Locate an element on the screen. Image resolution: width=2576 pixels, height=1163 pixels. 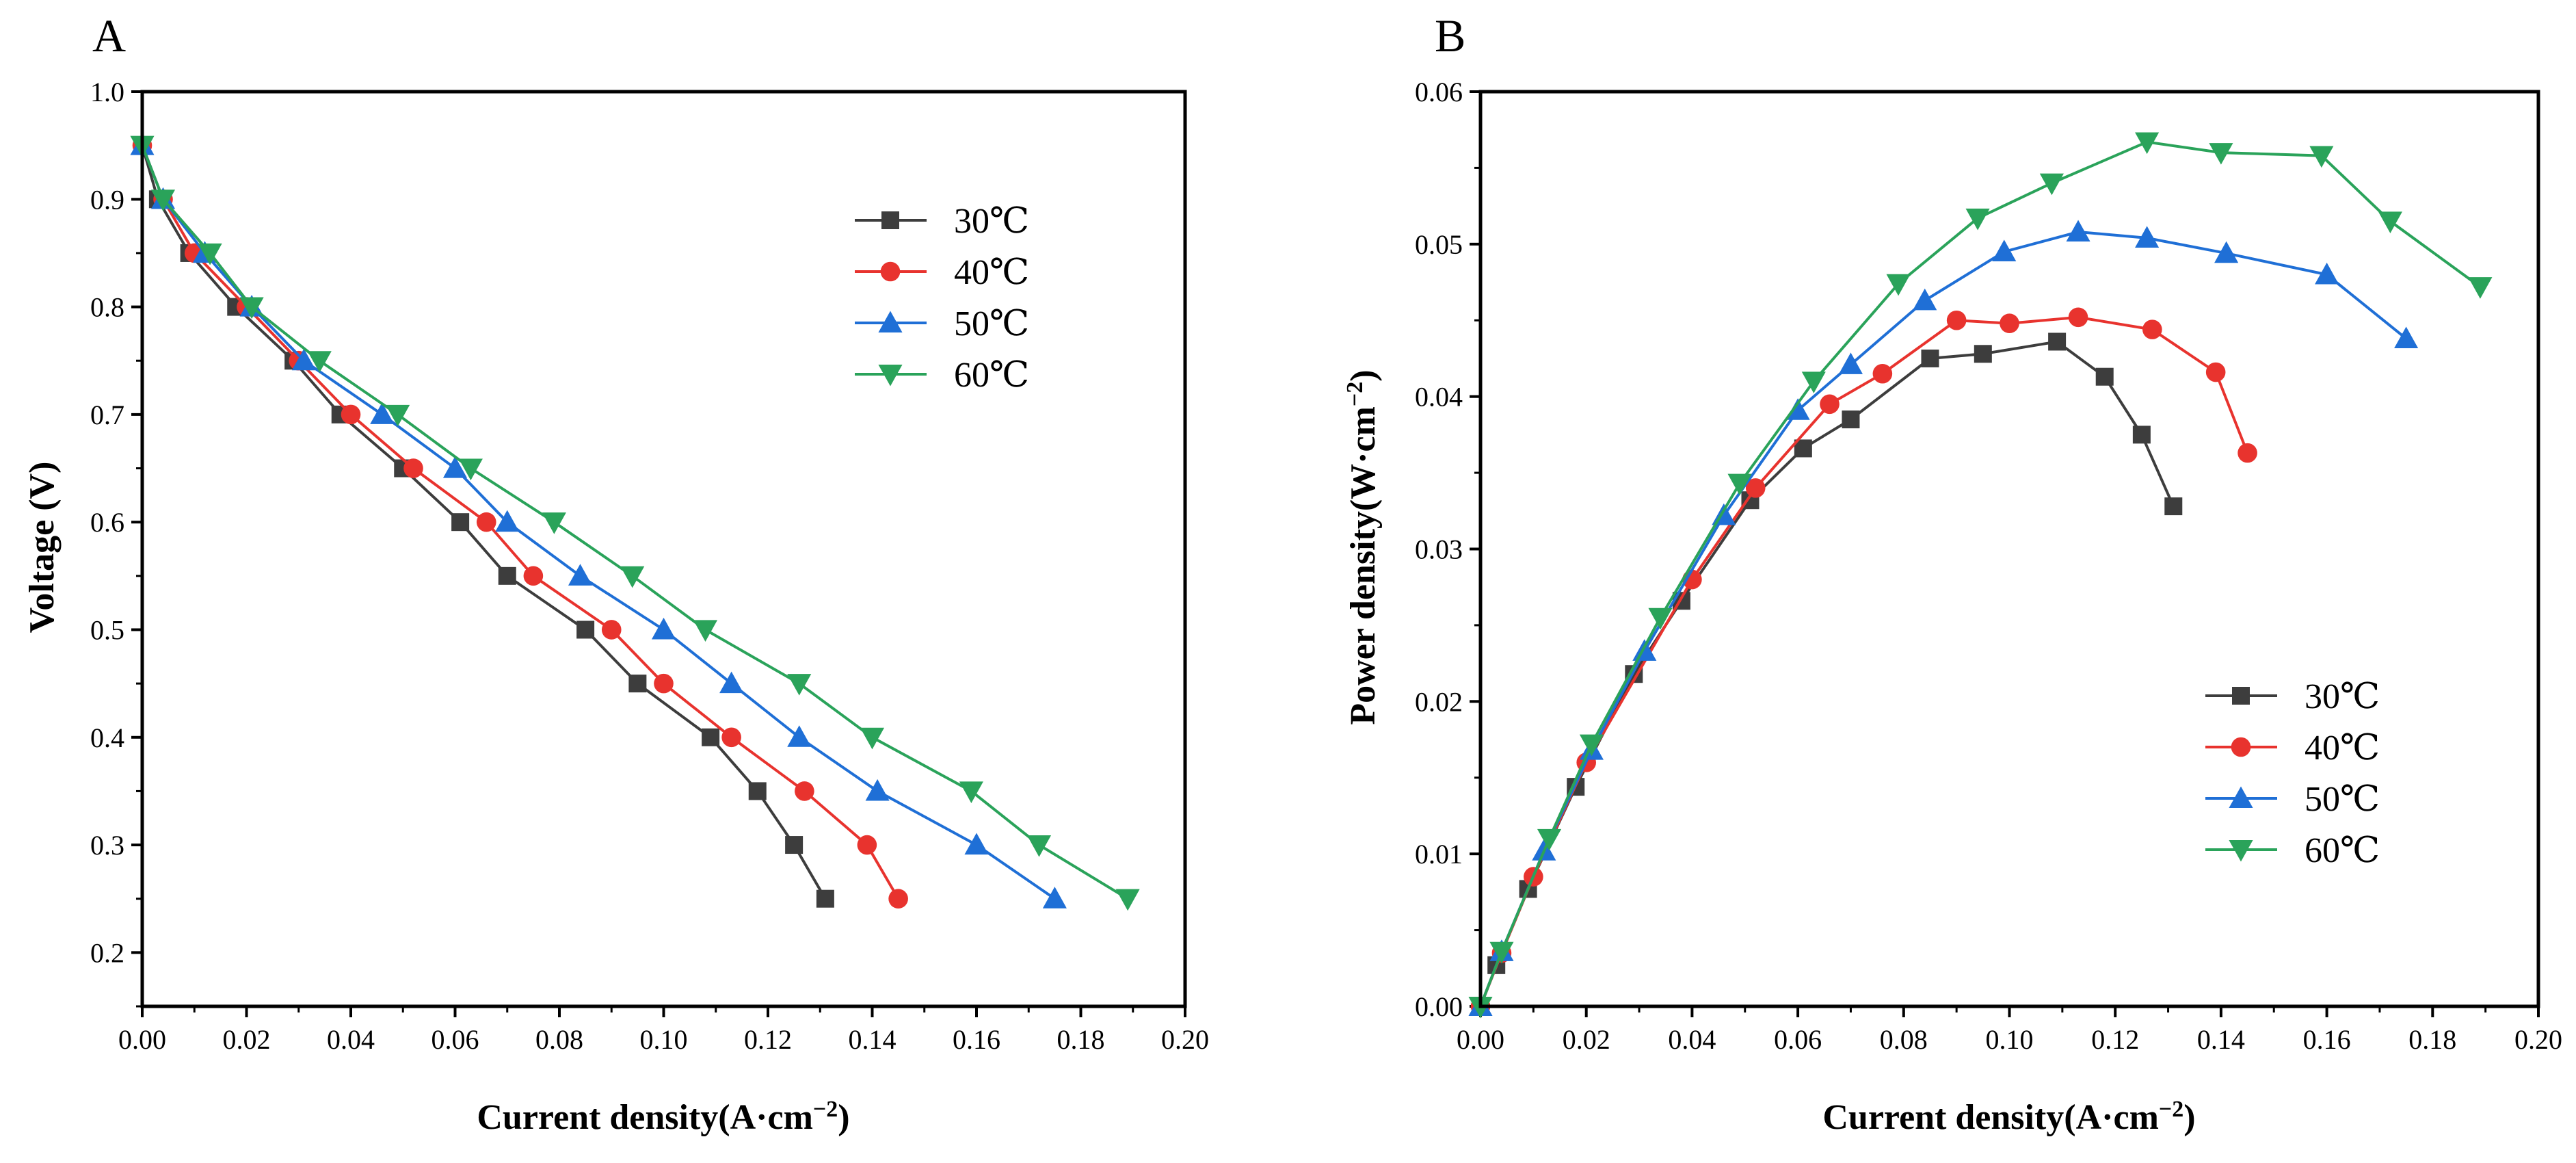
panel-a-legend-label: 60℃ is located at coordinates (991, 375).